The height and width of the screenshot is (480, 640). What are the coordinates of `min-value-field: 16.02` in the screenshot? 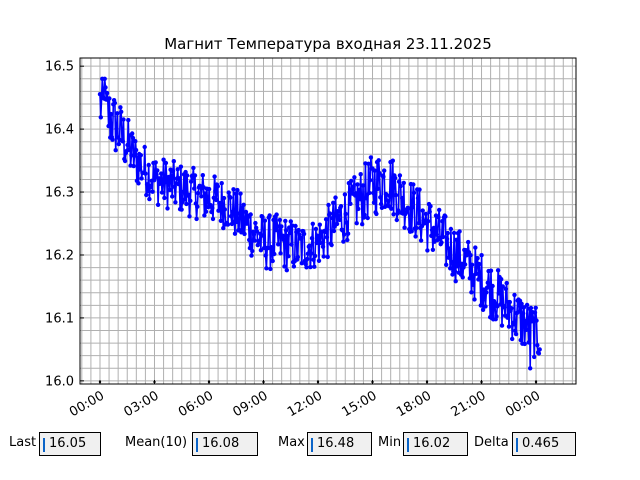 It's located at (435, 444).